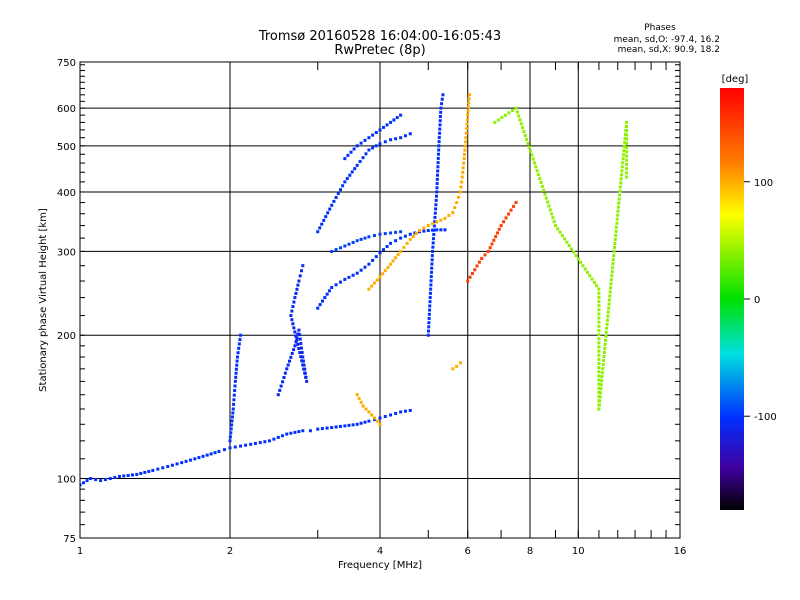 The height and width of the screenshot is (600, 800). Describe the element at coordinates (680, 551) in the screenshot. I see `x-tick-label: 16` at that location.